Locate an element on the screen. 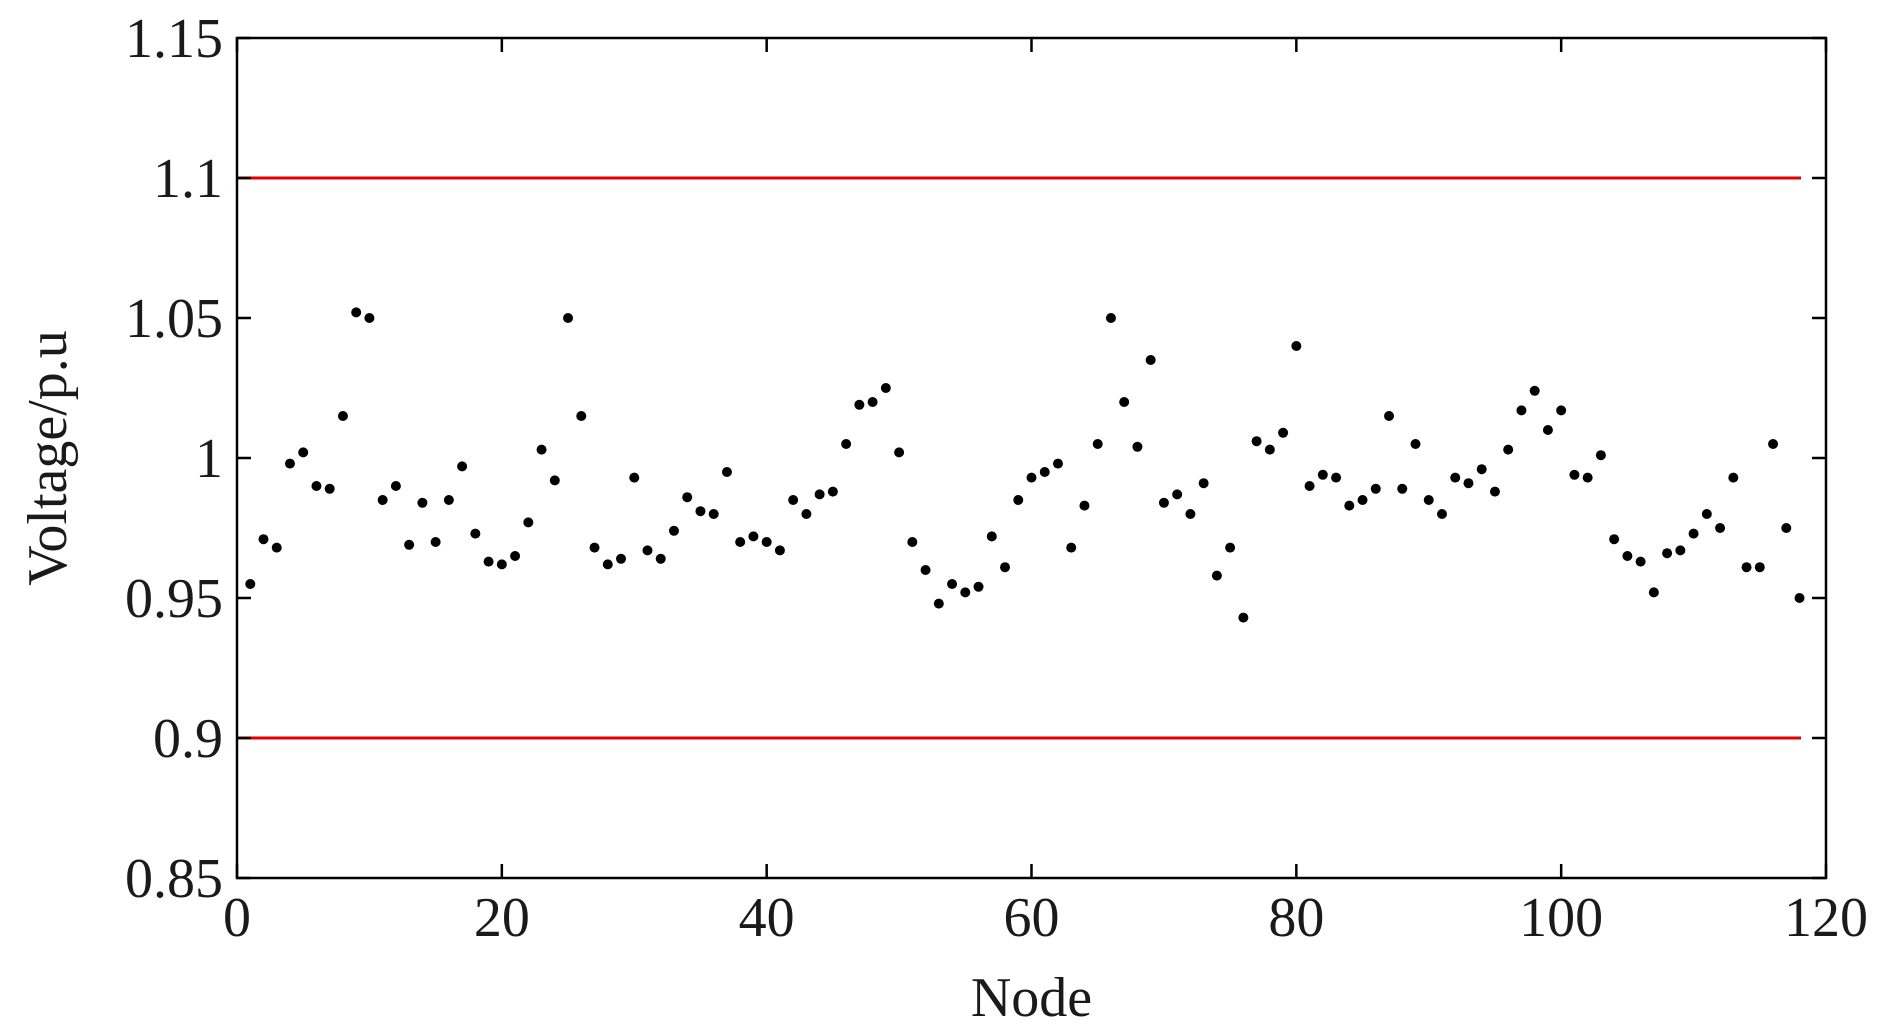  y-axis-title: Voltage/p.u is located at coordinates (48, 458).